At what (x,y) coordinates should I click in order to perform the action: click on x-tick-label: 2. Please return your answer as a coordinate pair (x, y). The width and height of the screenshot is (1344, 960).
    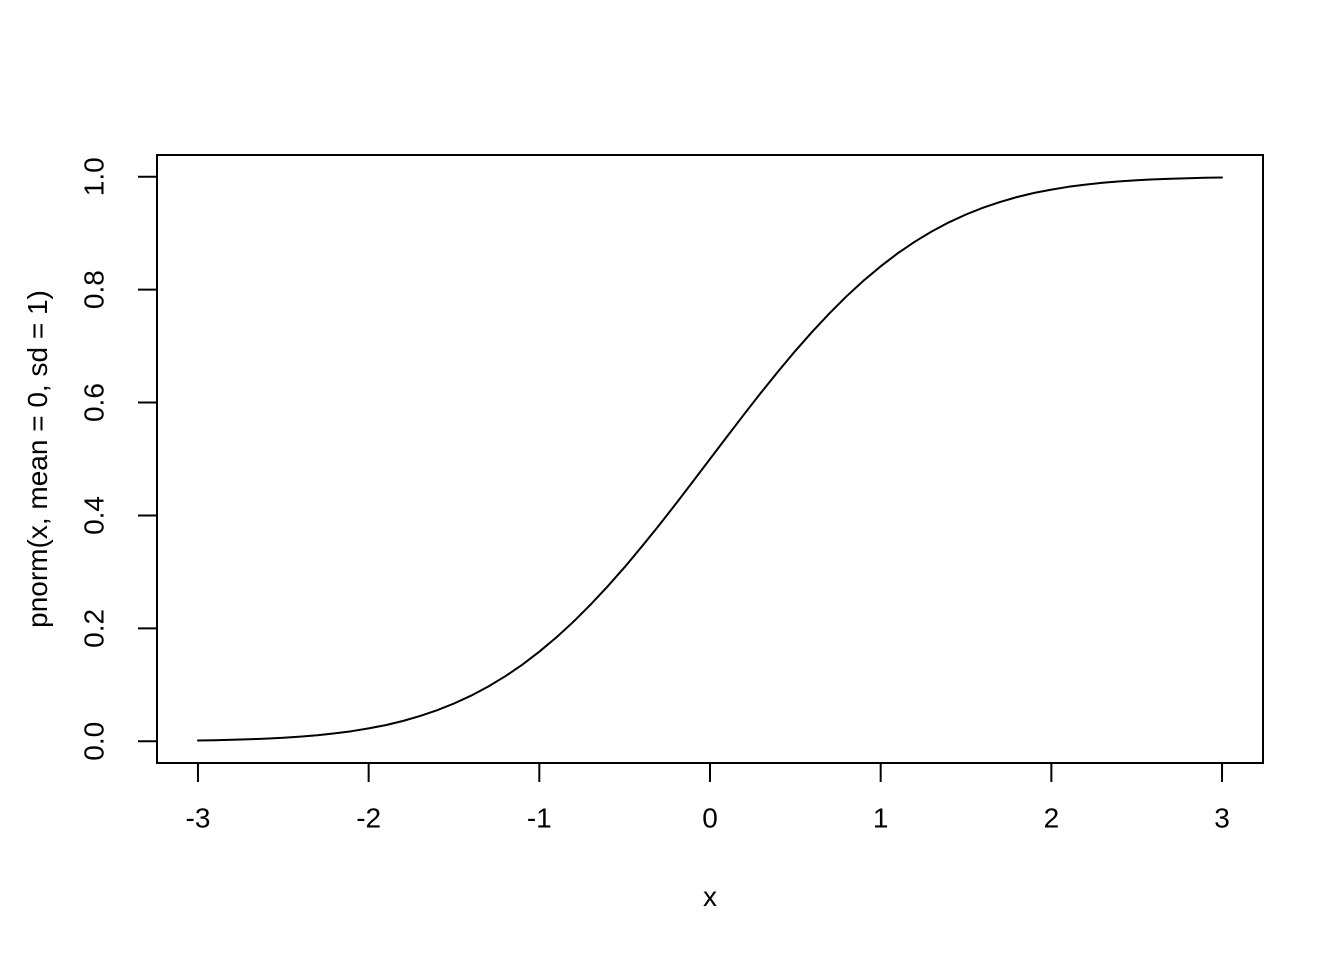
    Looking at the image, I should click on (1052, 818).